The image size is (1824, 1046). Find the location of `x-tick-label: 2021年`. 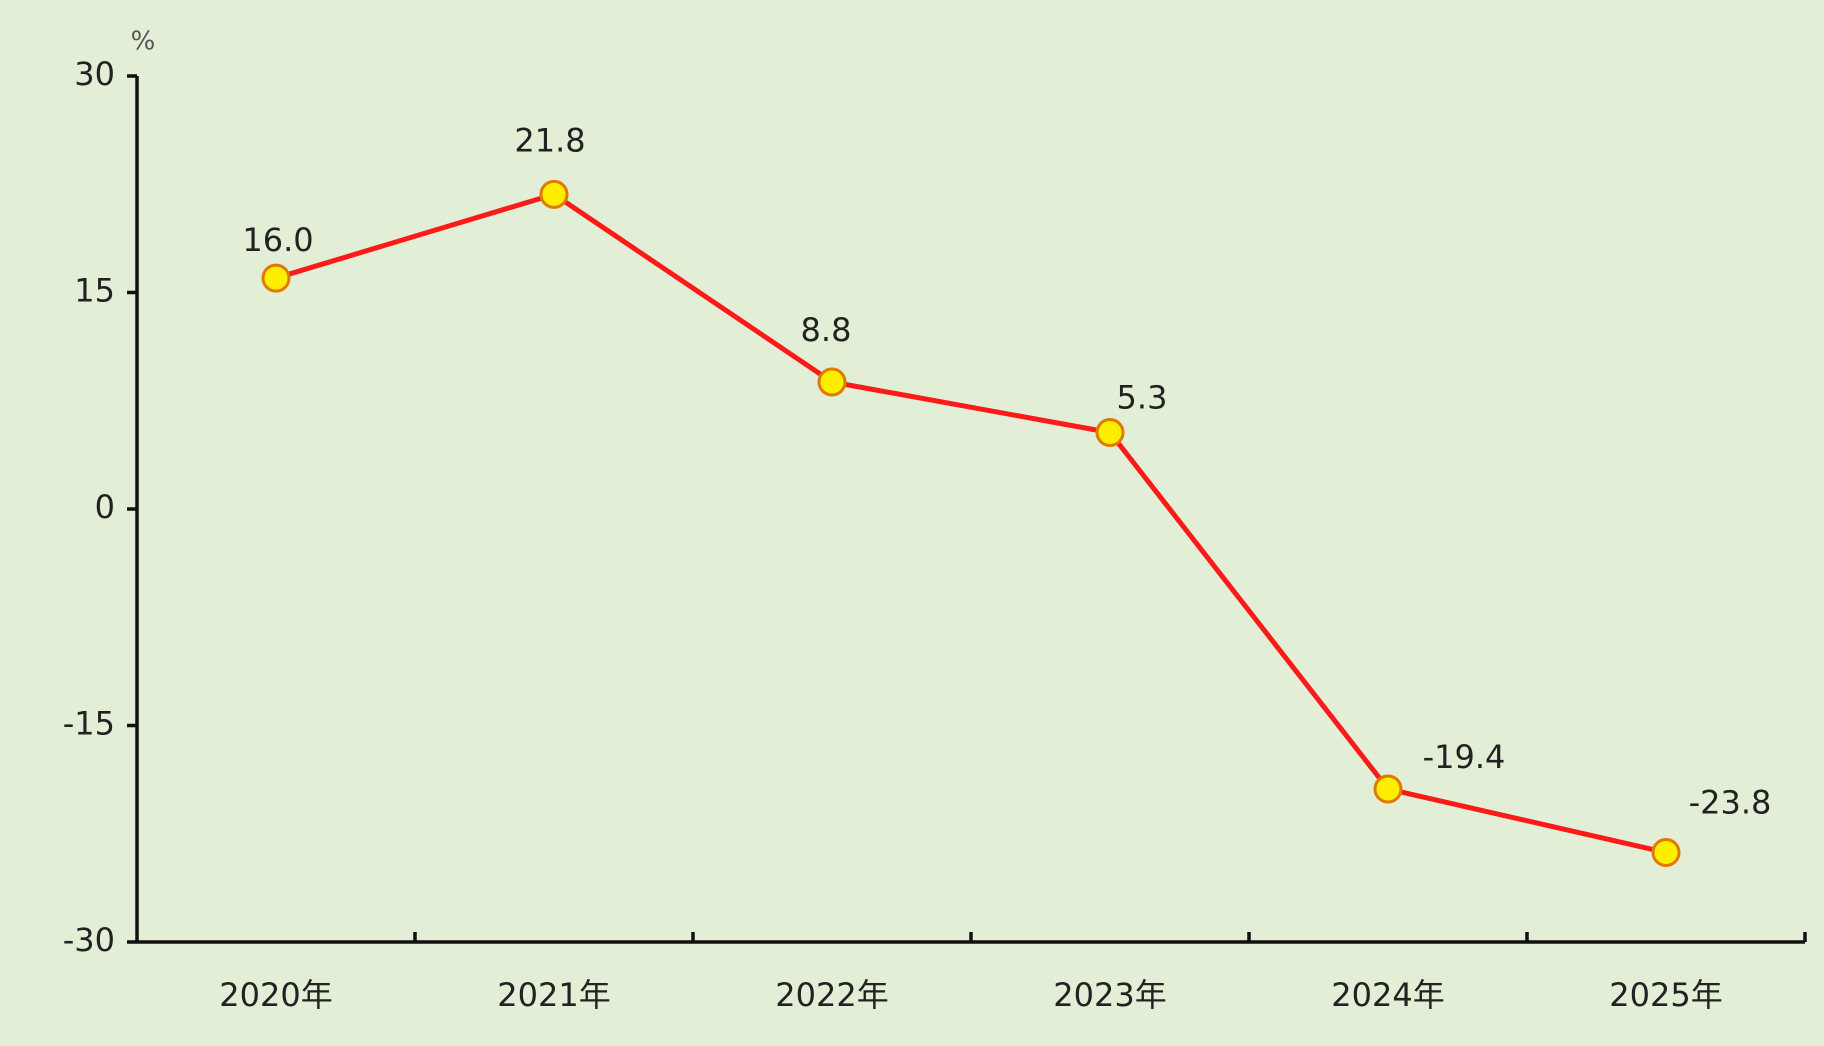

x-tick-label: 2021年 is located at coordinates (553, 995).